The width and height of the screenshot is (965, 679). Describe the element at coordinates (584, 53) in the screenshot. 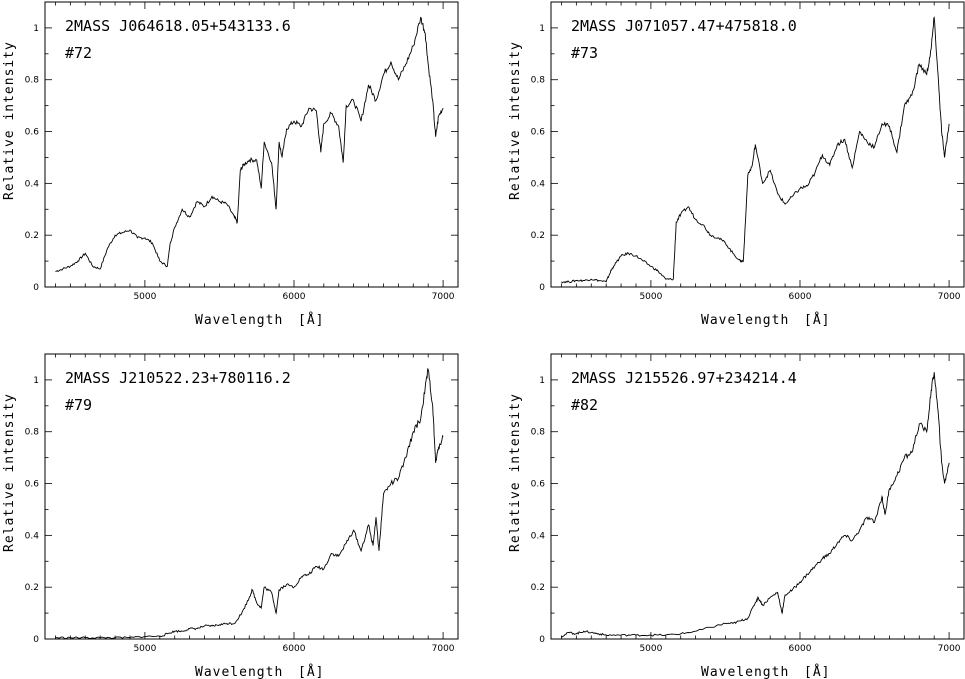

I see `star-number: #73` at that location.